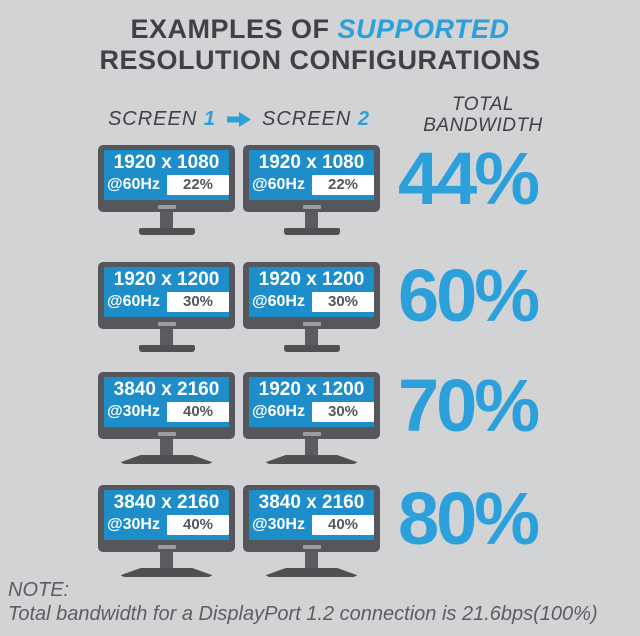 The image size is (640, 636). I want to click on monitor-screen1: 1920 x 1200 @60Hz 30%, so click(166, 307).